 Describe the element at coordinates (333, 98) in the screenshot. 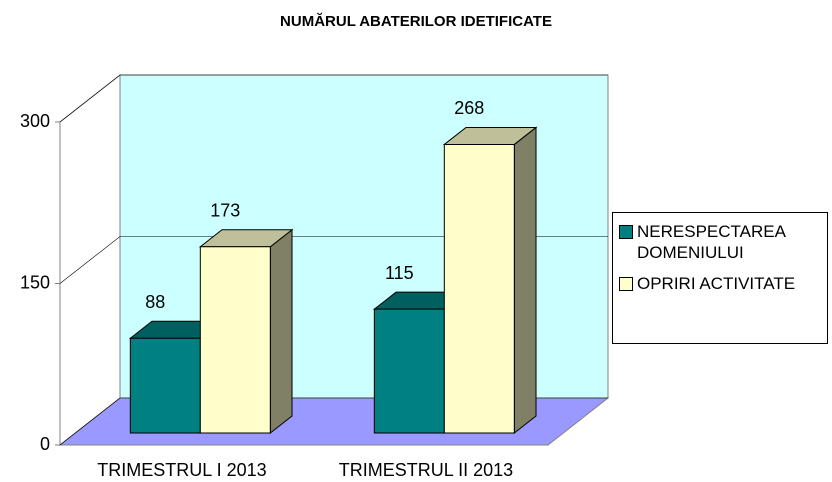

I see `grid-line` at that location.